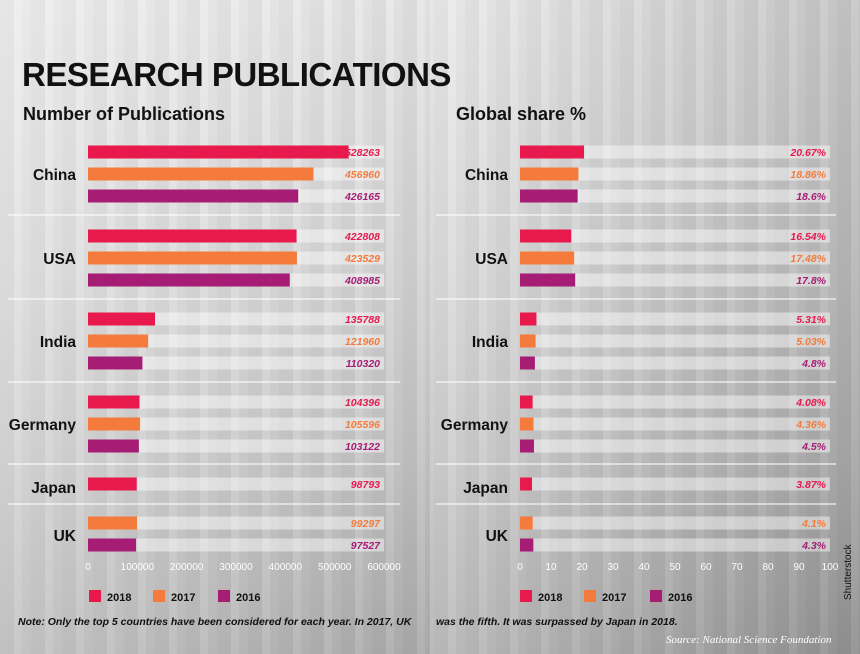 The width and height of the screenshot is (860, 654). Describe the element at coordinates (808, 259) in the screenshot. I see `data-label: 17.48%` at that location.